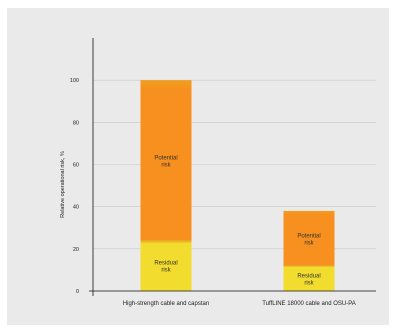 The height and width of the screenshot is (336, 397). Describe the element at coordinates (309, 304) in the screenshot. I see `x-category-label: TuffLINE 18000 cable and OSU-PA` at that location.